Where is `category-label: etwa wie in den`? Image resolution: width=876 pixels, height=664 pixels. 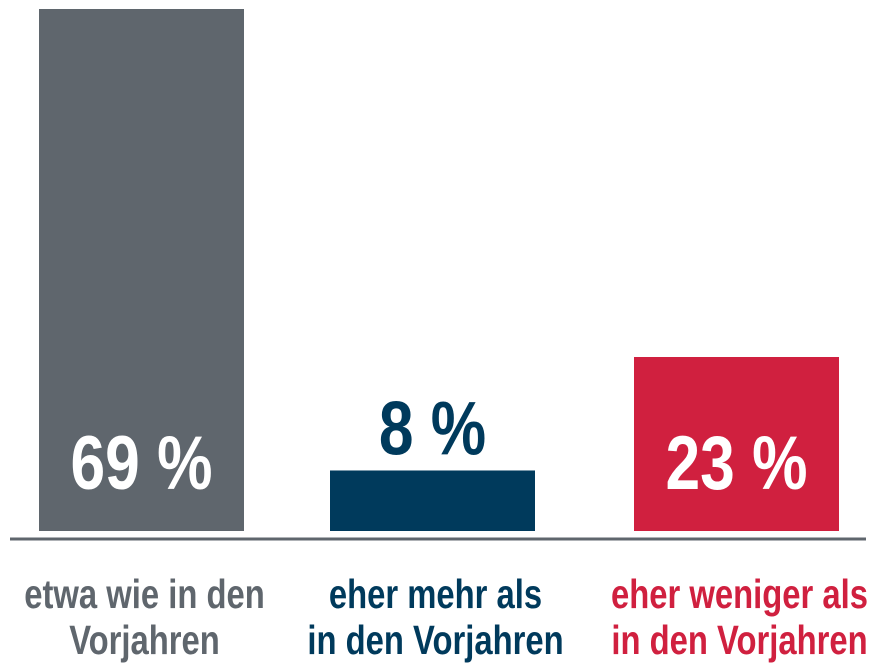 category-label: etwa wie in den is located at coordinates (144, 593).